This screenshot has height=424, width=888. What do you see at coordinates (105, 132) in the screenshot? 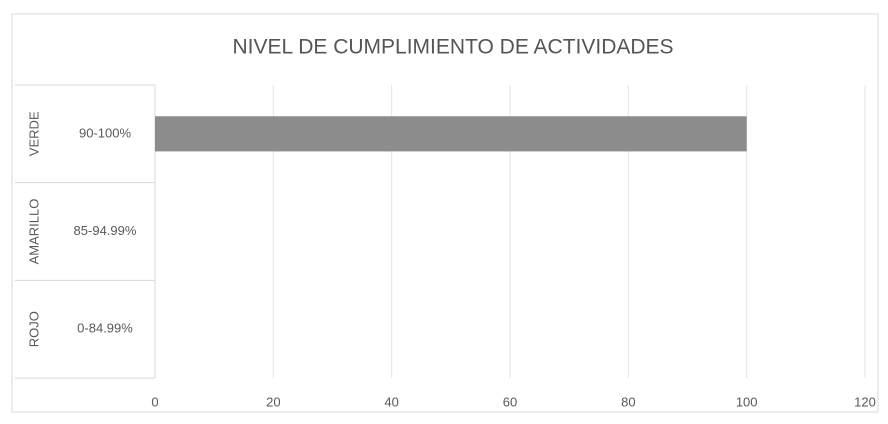
I see `y-tick-label: 90-100%` at bounding box center [105, 132].